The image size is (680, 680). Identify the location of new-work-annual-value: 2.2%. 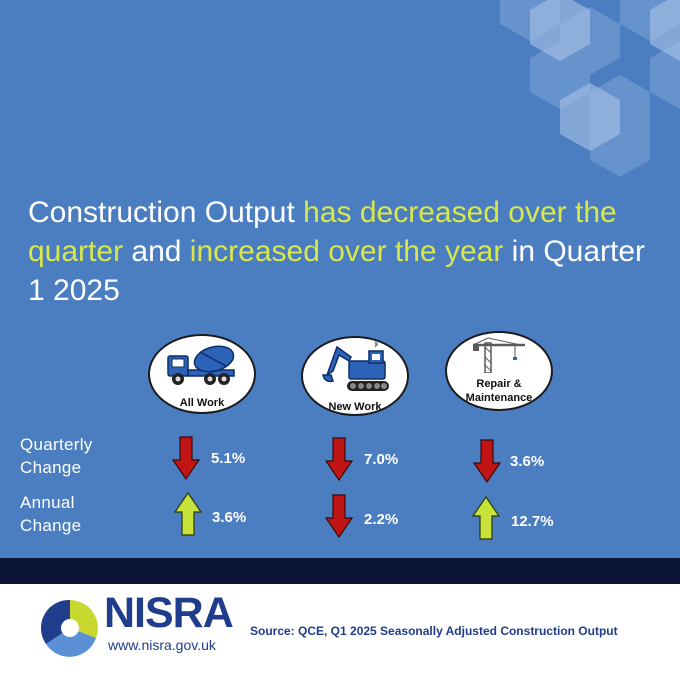
(381, 519).